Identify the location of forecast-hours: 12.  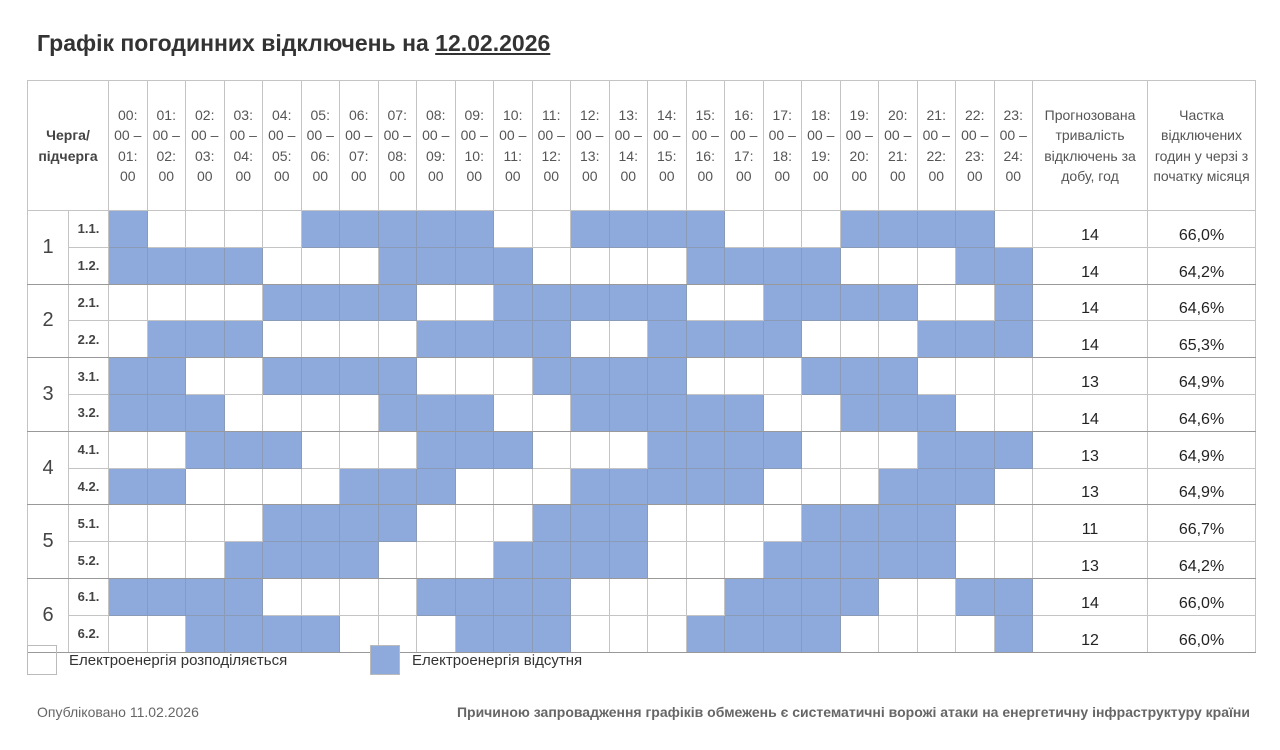
(1090, 633).